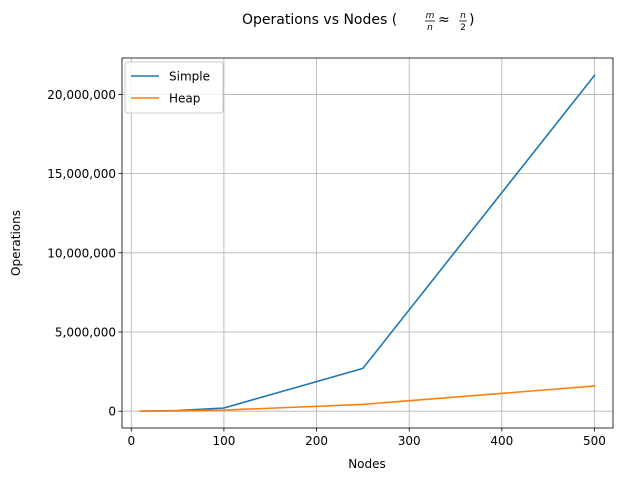  What do you see at coordinates (112, 412) in the screenshot?
I see `y-tick-label: 0` at bounding box center [112, 412].